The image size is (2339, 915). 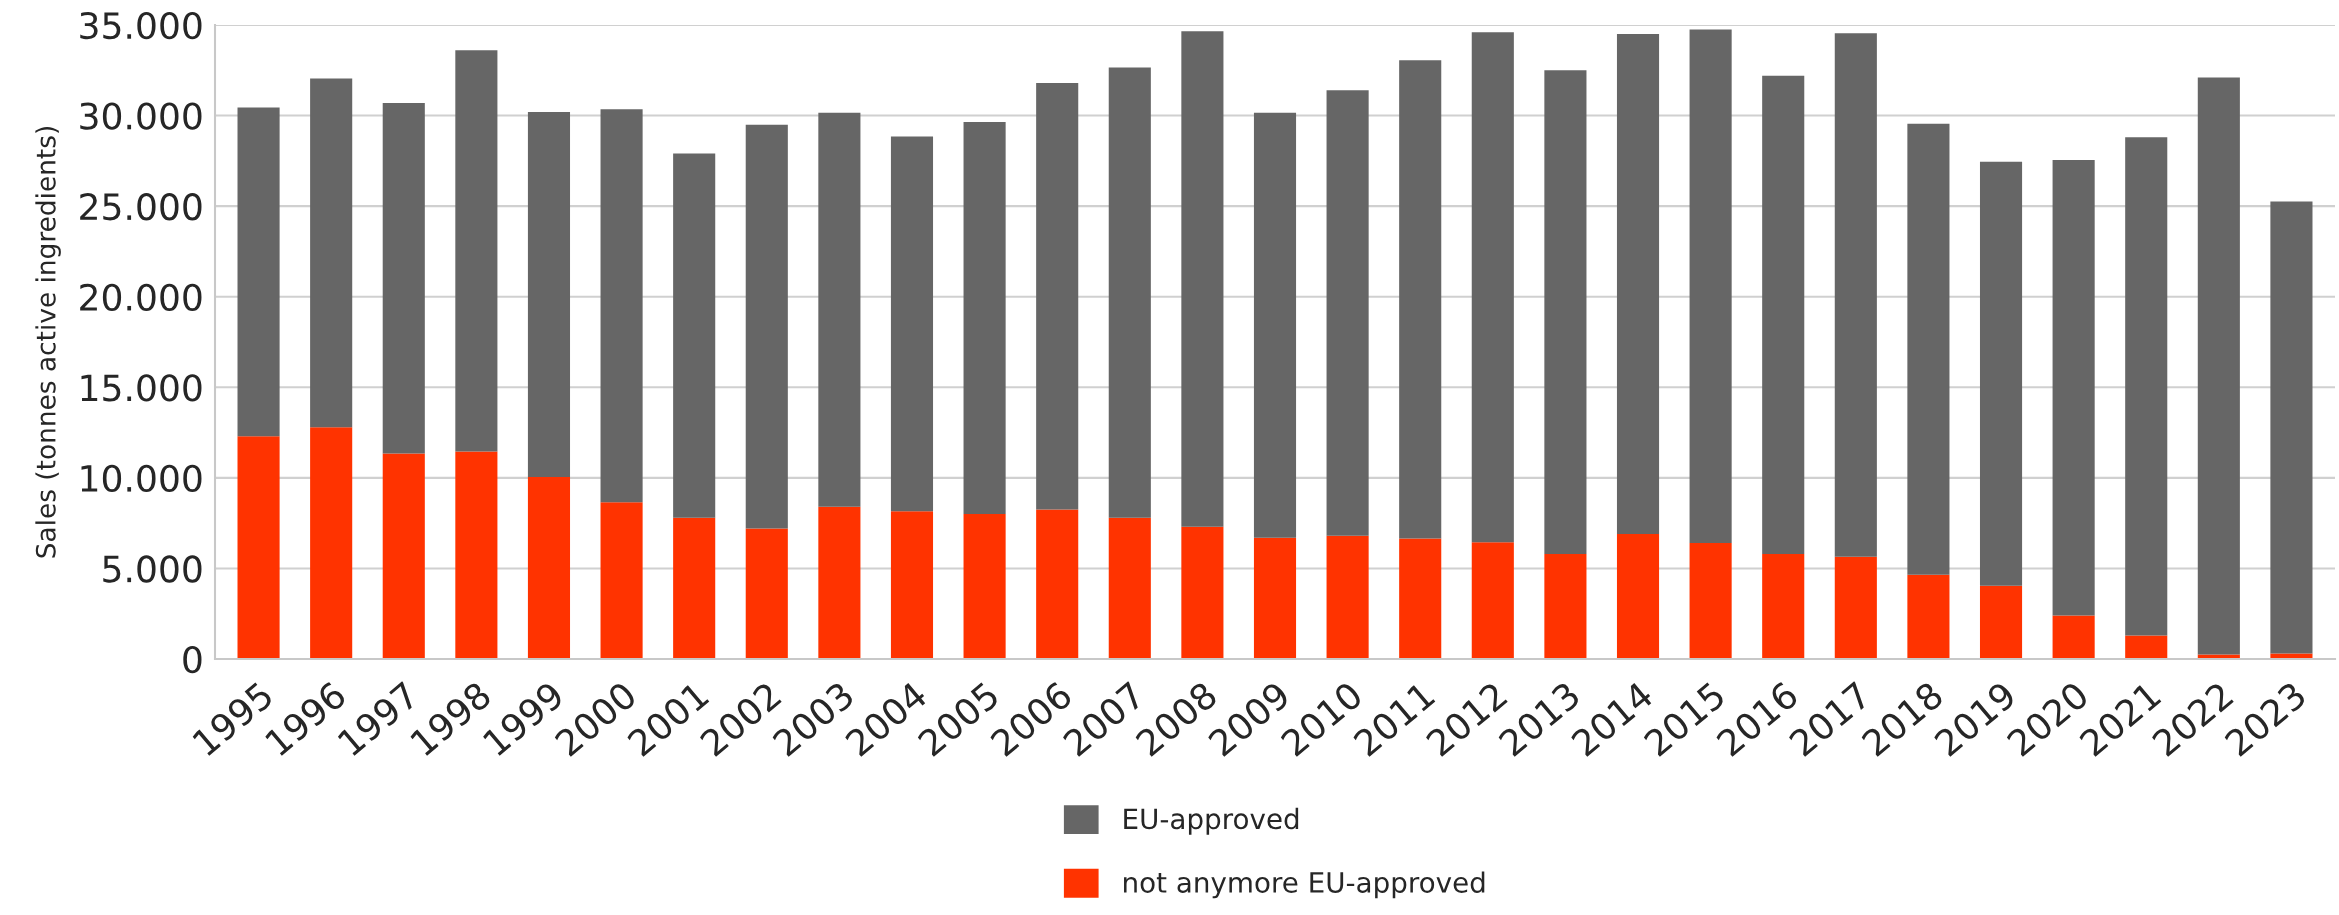 What do you see at coordinates (48, 342) in the screenshot?
I see `y-axis-title: Sales (tonnes active ingredients)` at bounding box center [48, 342].